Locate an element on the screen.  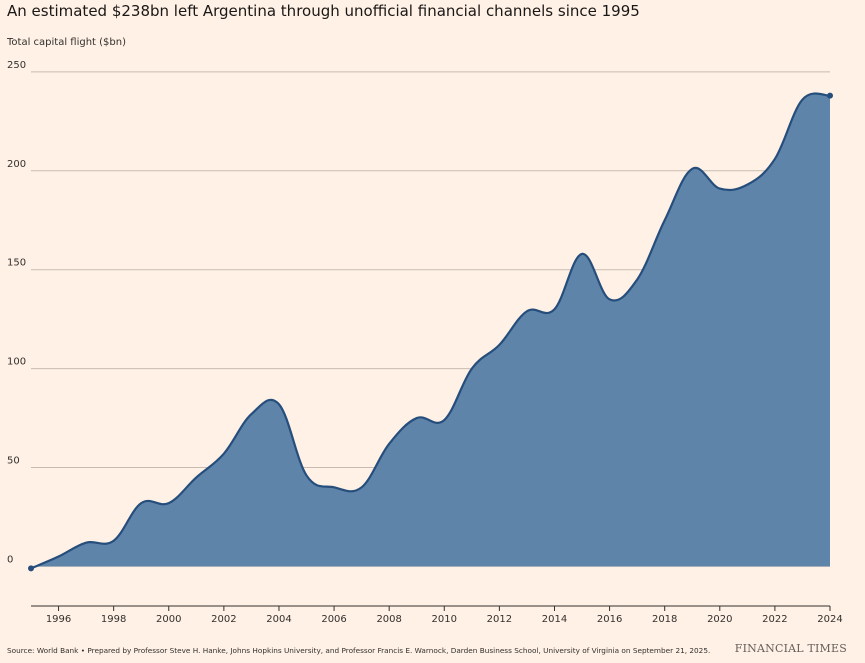
x-tick-label-2004: 2004 is located at coordinates (278, 619).